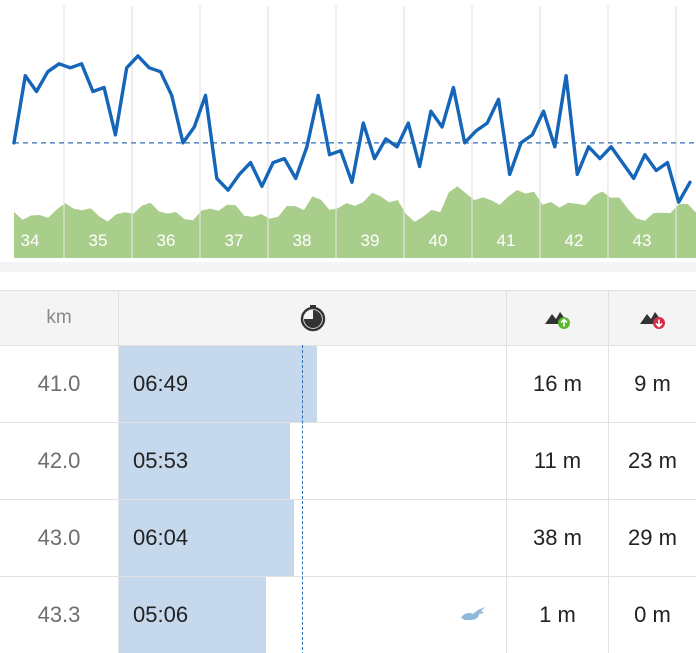 The width and height of the screenshot is (696, 653). Describe the element at coordinates (506, 240) in the screenshot. I see `km-label: 41` at that location.